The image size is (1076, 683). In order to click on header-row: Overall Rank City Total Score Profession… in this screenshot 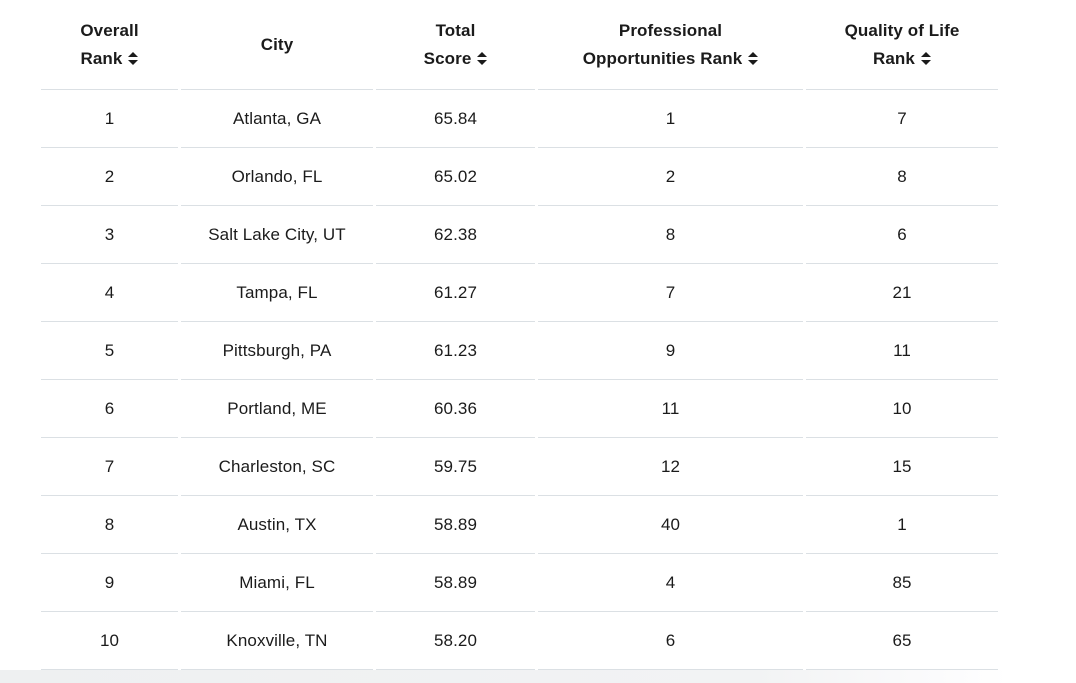, I will do `click(519, 45)`.